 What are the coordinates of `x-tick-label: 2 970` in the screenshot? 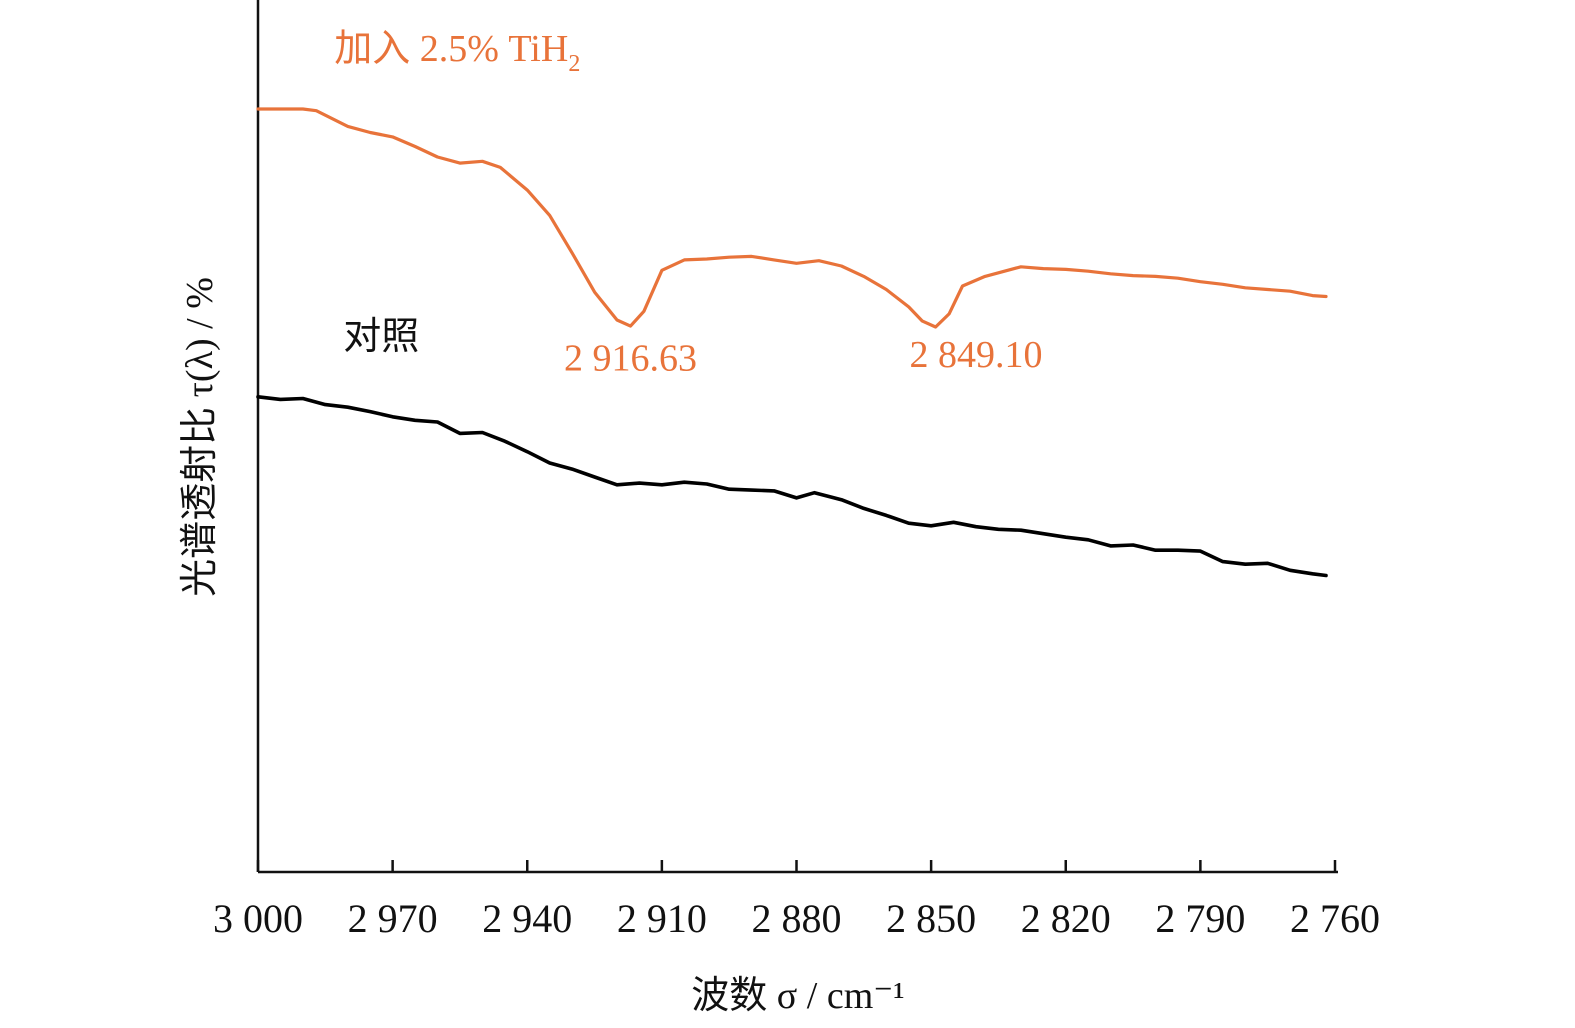 It's located at (393, 918).